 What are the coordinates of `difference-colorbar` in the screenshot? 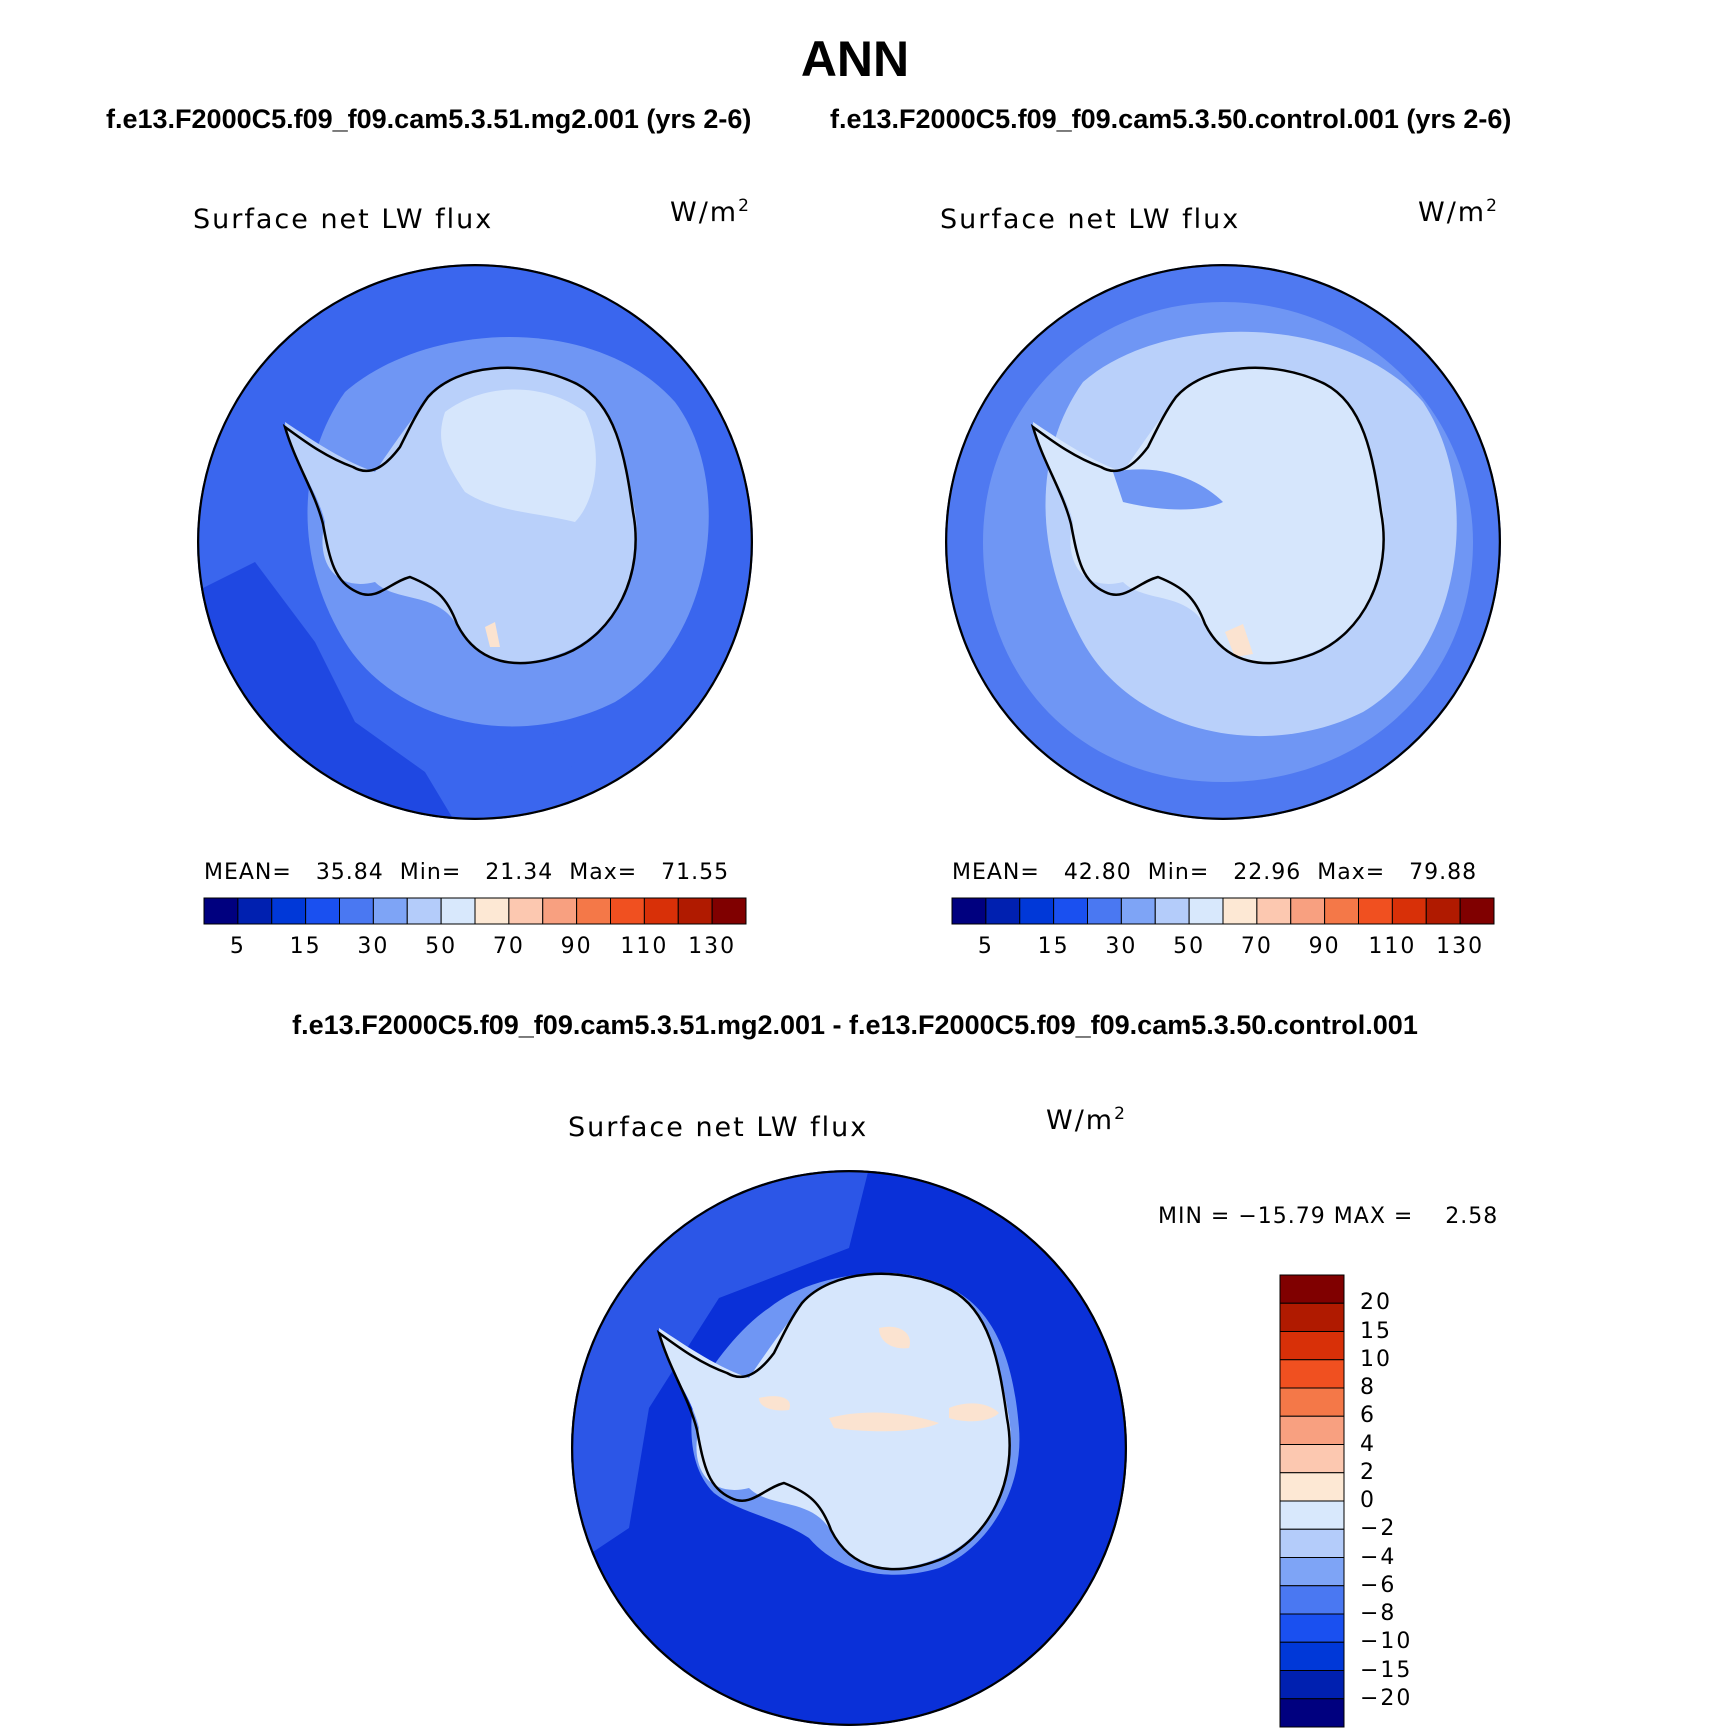 It's located at (1312, 1501).